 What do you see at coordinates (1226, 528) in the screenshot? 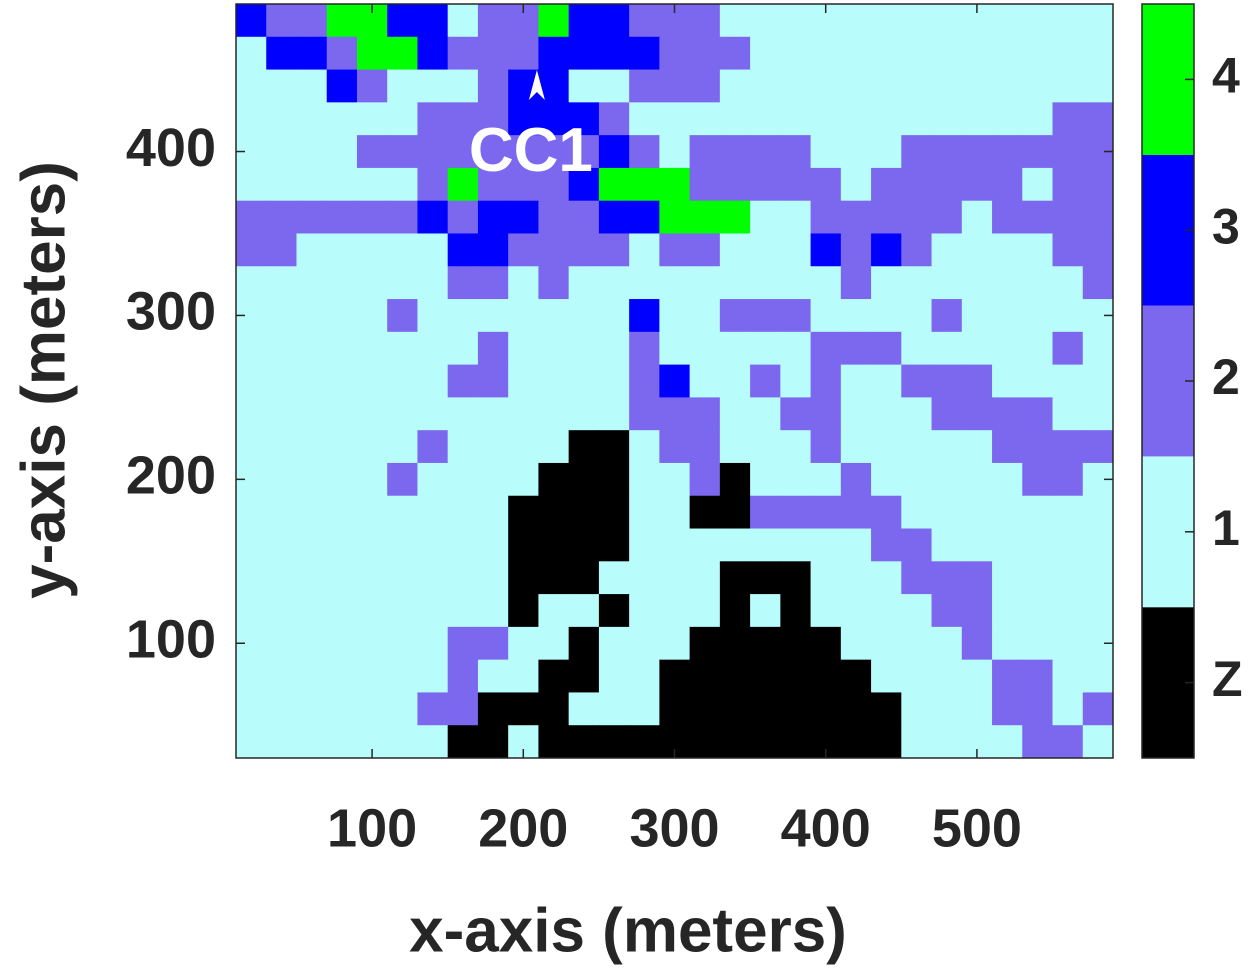
I see `colorbar-tick-label: 1` at bounding box center [1226, 528].